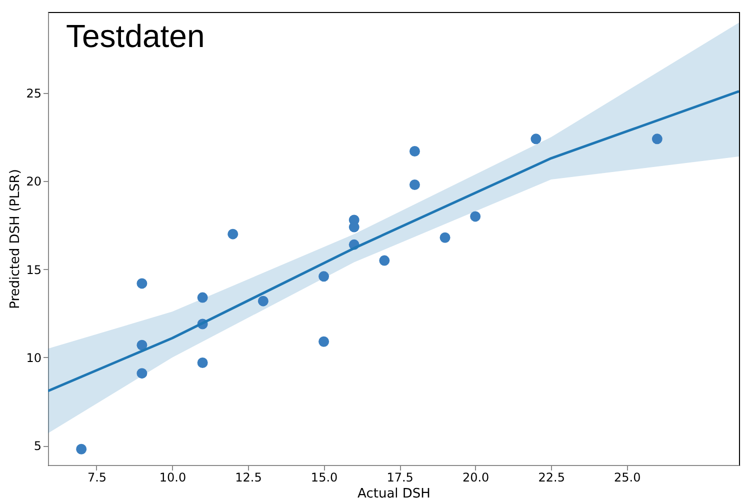 The image size is (741, 504). What do you see at coordinates (34, 181) in the screenshot?
I see `y-tick-label: 20` at bounding box center [34, 181].